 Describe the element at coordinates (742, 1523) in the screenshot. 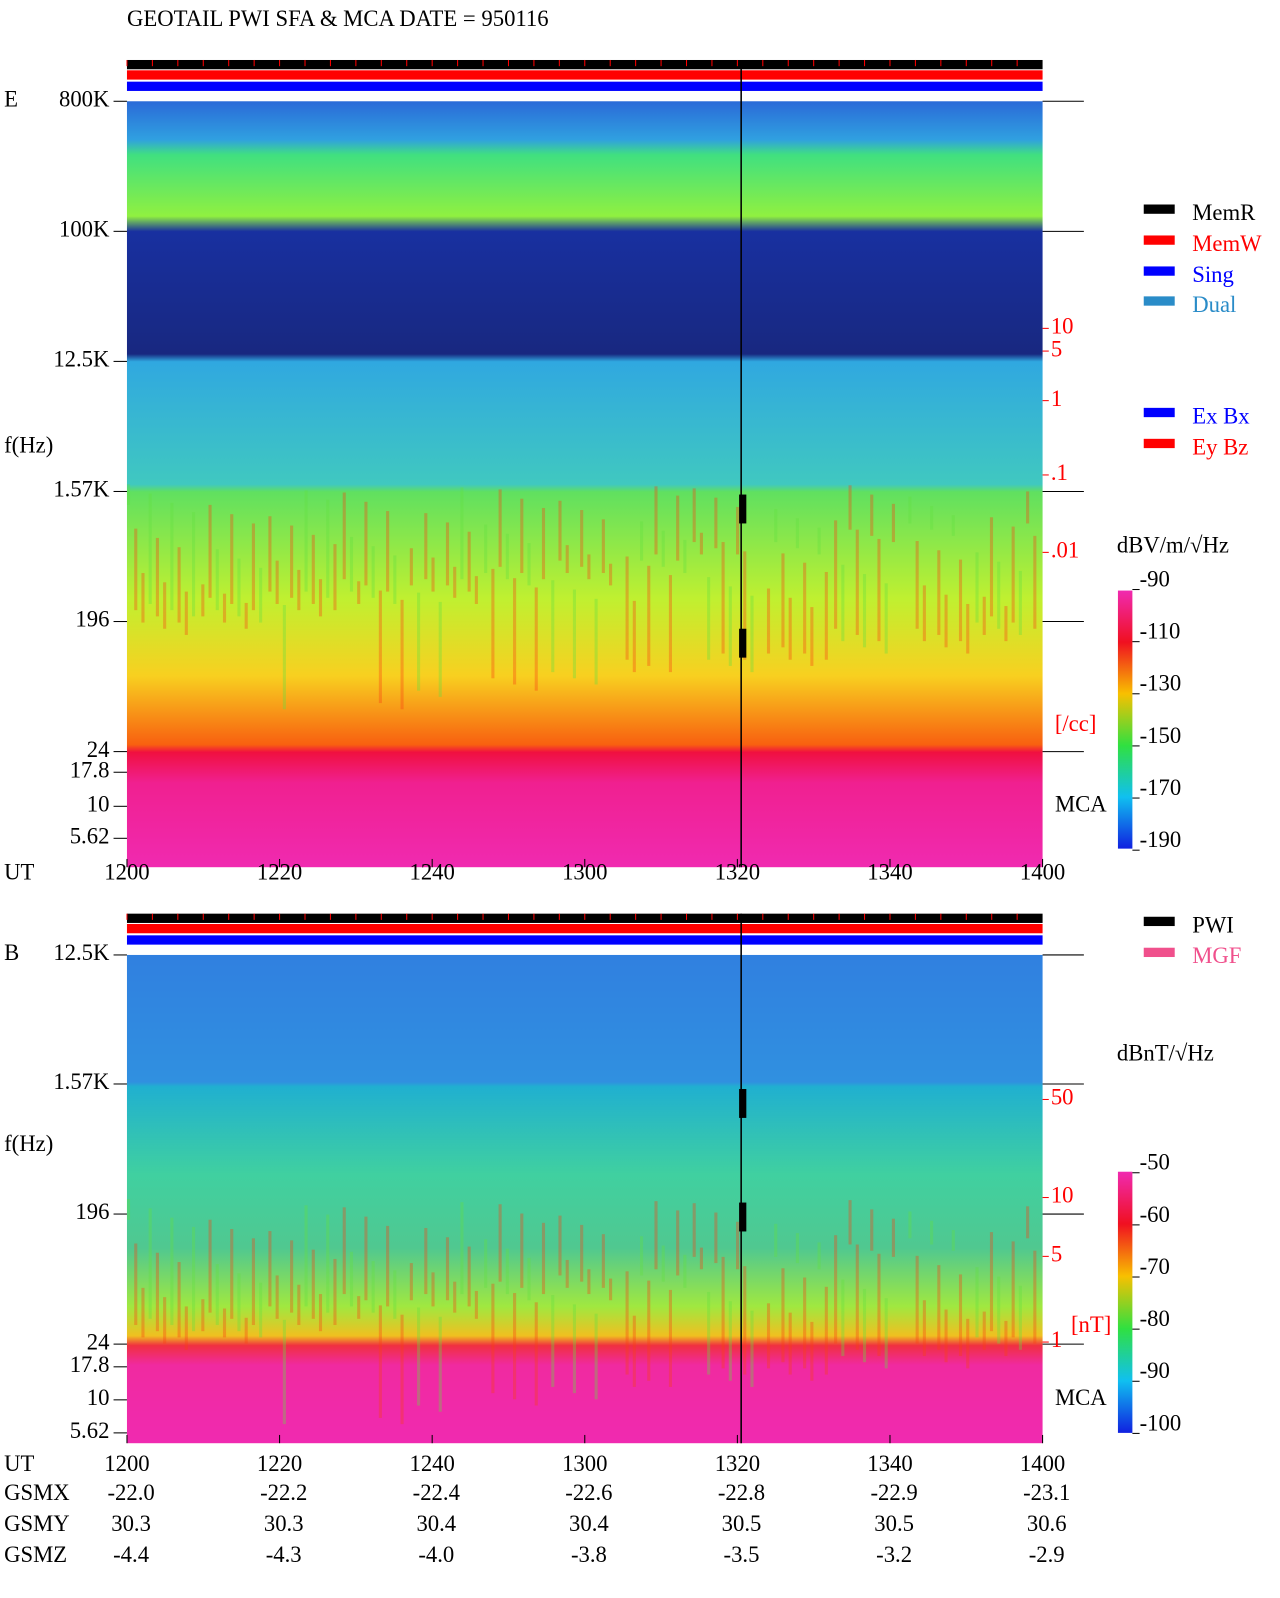

I see `orbit-value: 30.5` at that location.